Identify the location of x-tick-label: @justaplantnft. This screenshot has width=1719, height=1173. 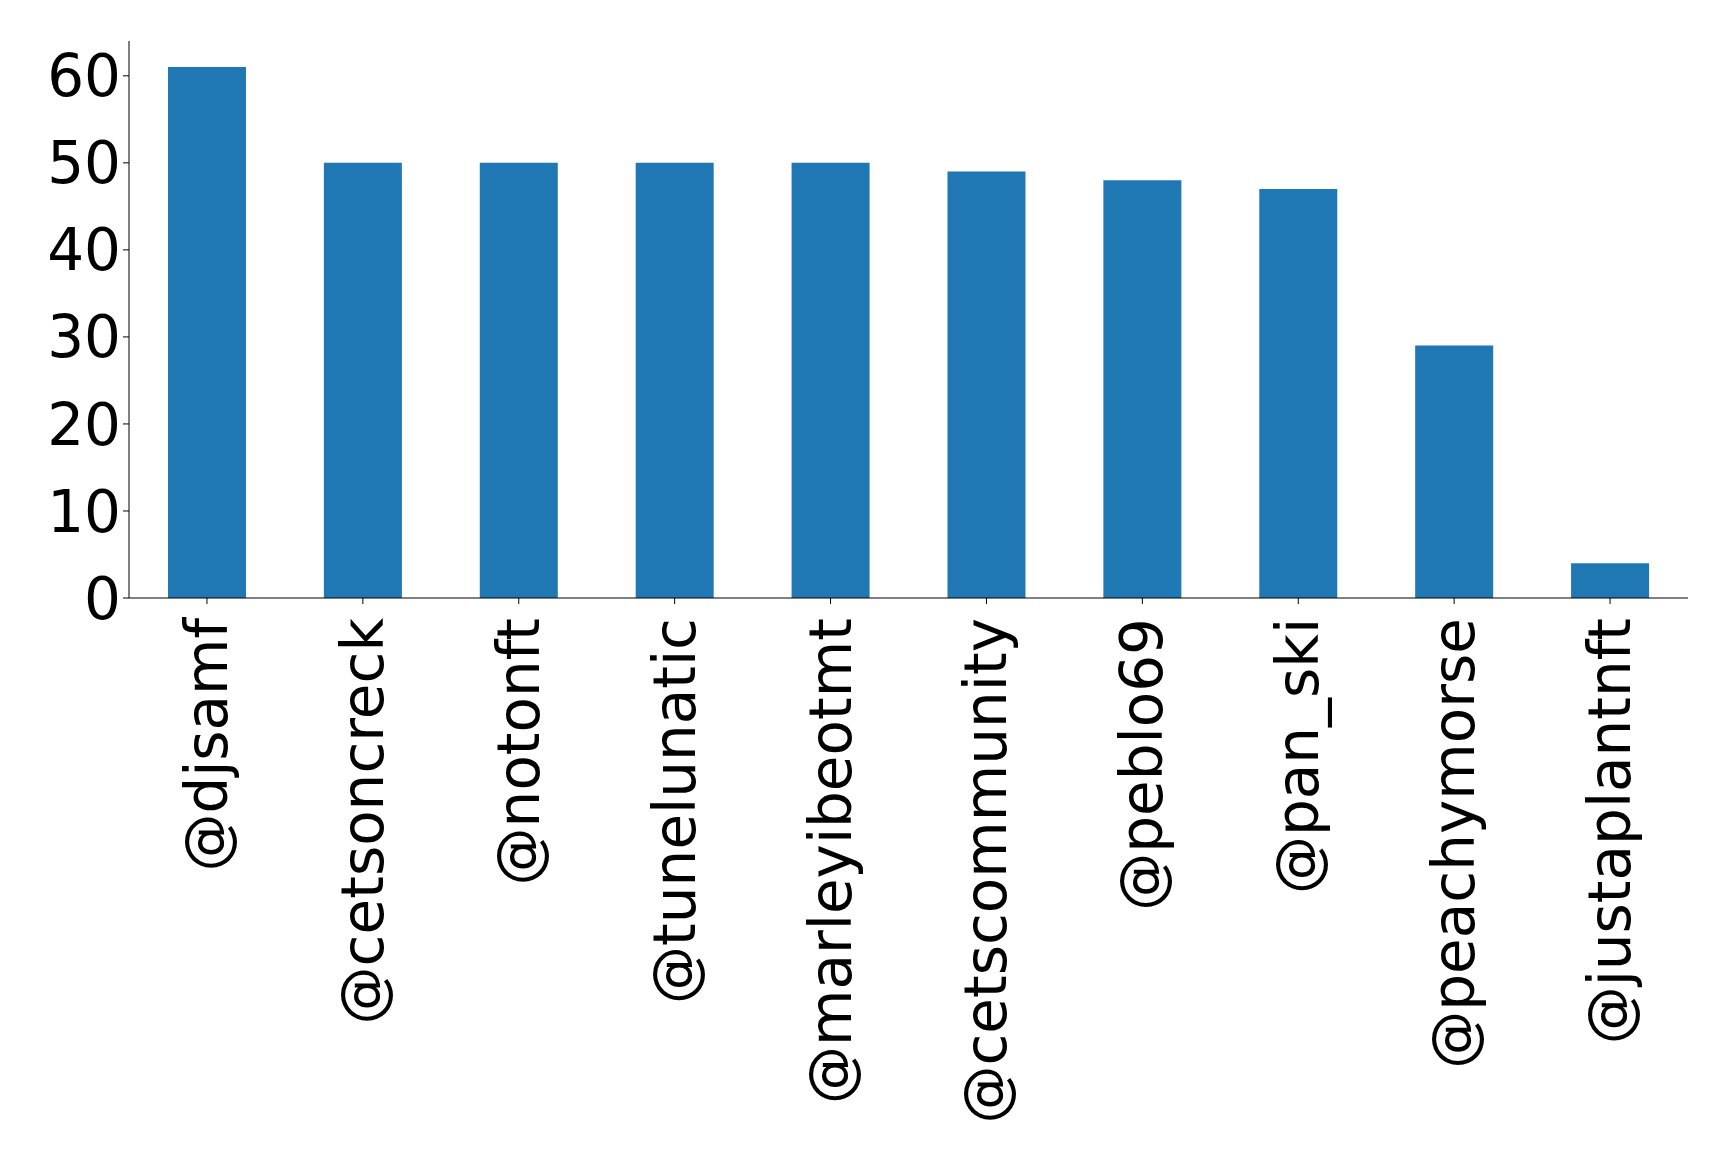
(1610, 831).